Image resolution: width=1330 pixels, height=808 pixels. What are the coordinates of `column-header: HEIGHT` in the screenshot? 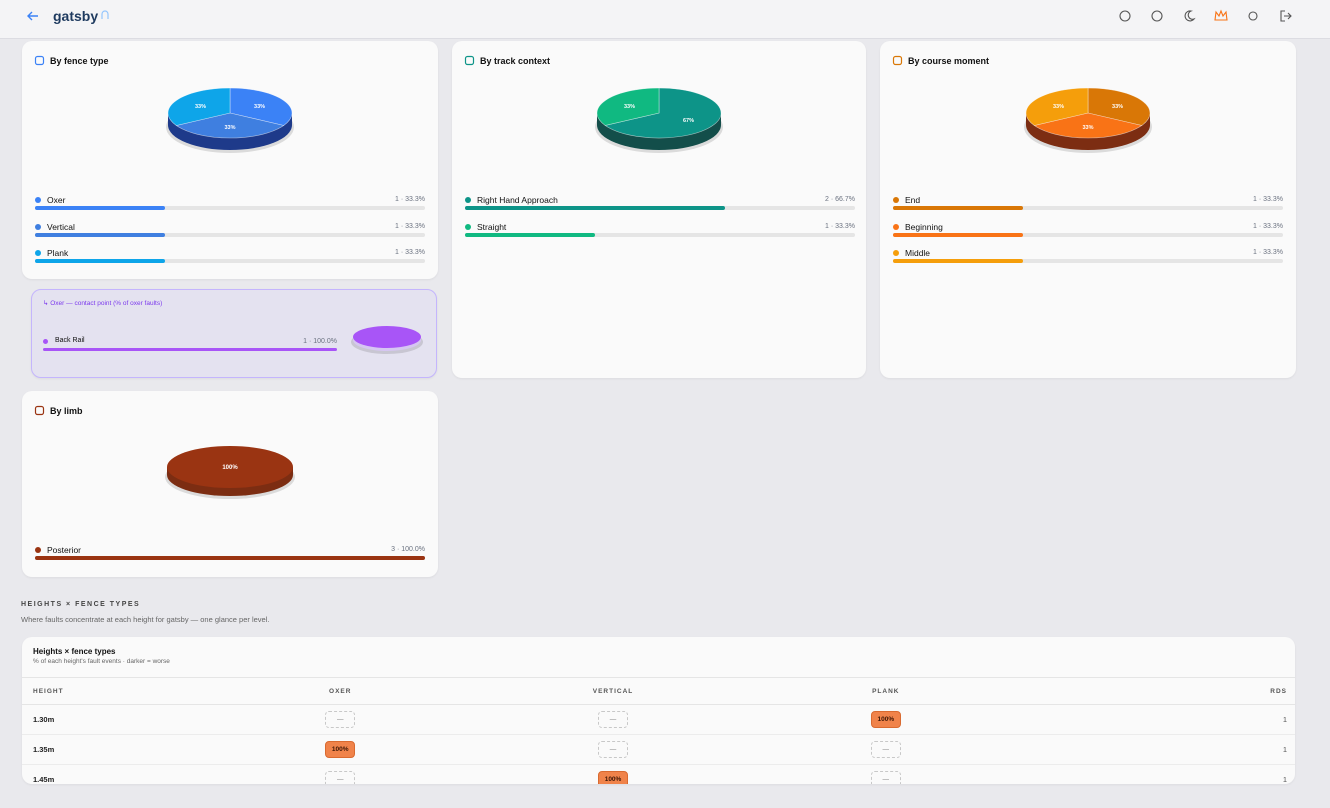 It's located at (113, 691).